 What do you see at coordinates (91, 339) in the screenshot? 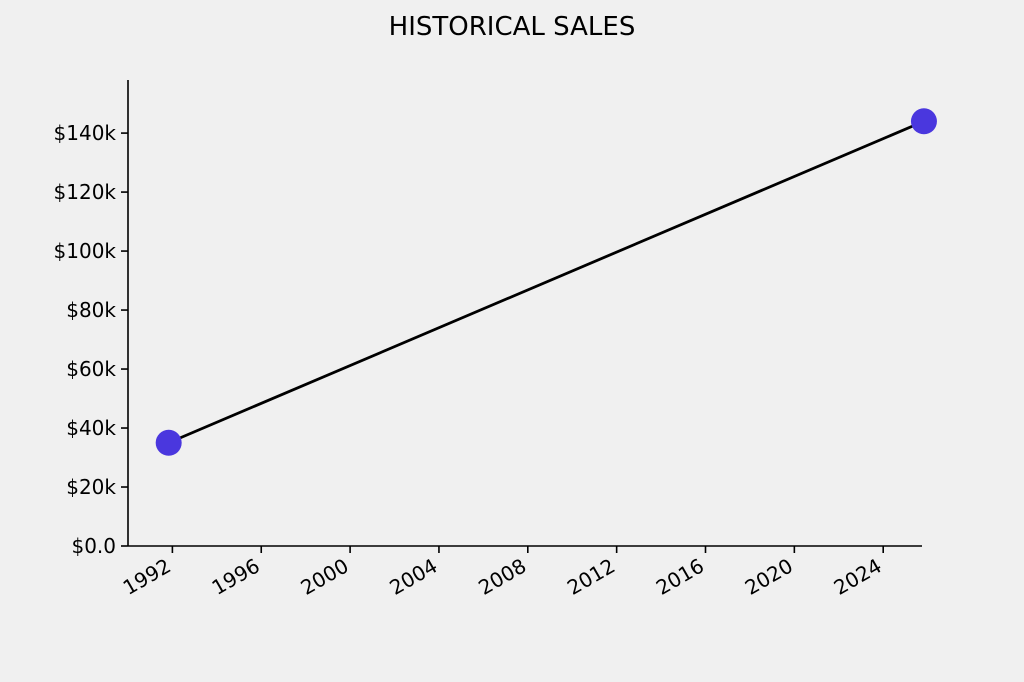
I see `y-axis-ticks: $0.0 $20k $40k $60k $80k $100k $120k $140k` at bounding box center [91, 339].